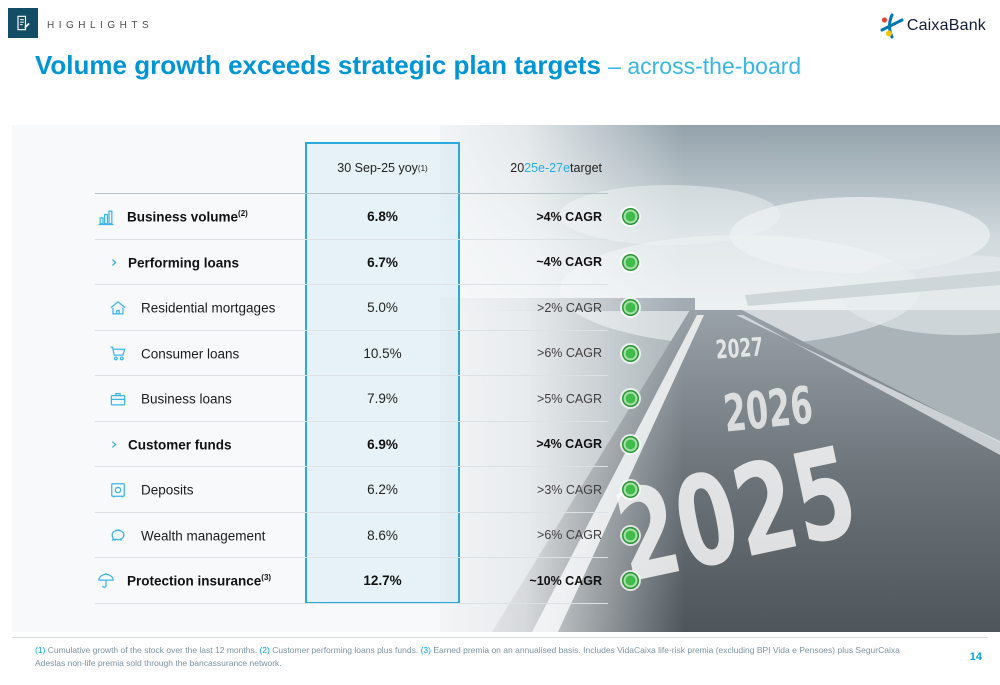 This screenshot has height=685, width=1000. What do you see at coordinates (118, 535) in the screenshot?
I see `piggy-bank-icon` at bounding box center [118, 535].